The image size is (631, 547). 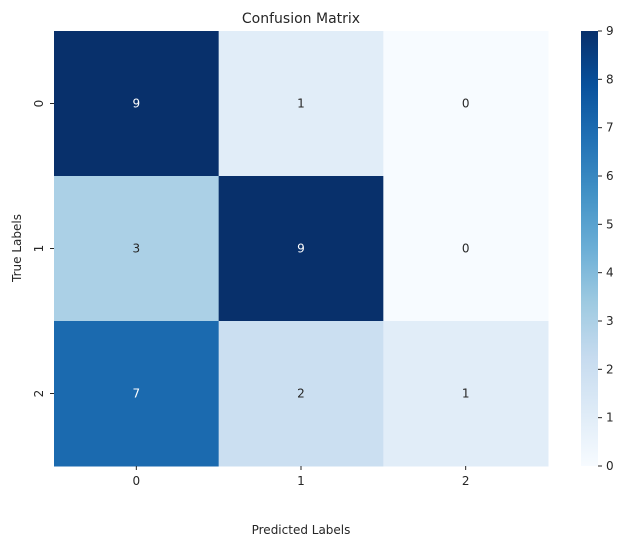 I want to click on colorbar-tick-label-5: 5, so click(x=610, y=224).